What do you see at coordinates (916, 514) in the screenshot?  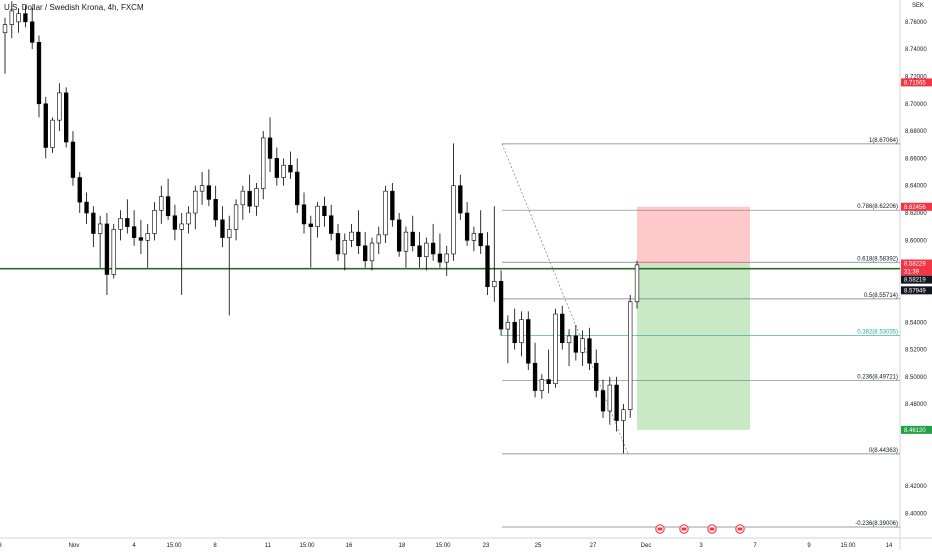 I see `price-tick-label: 8.40000` at bounding box center [916, 514].